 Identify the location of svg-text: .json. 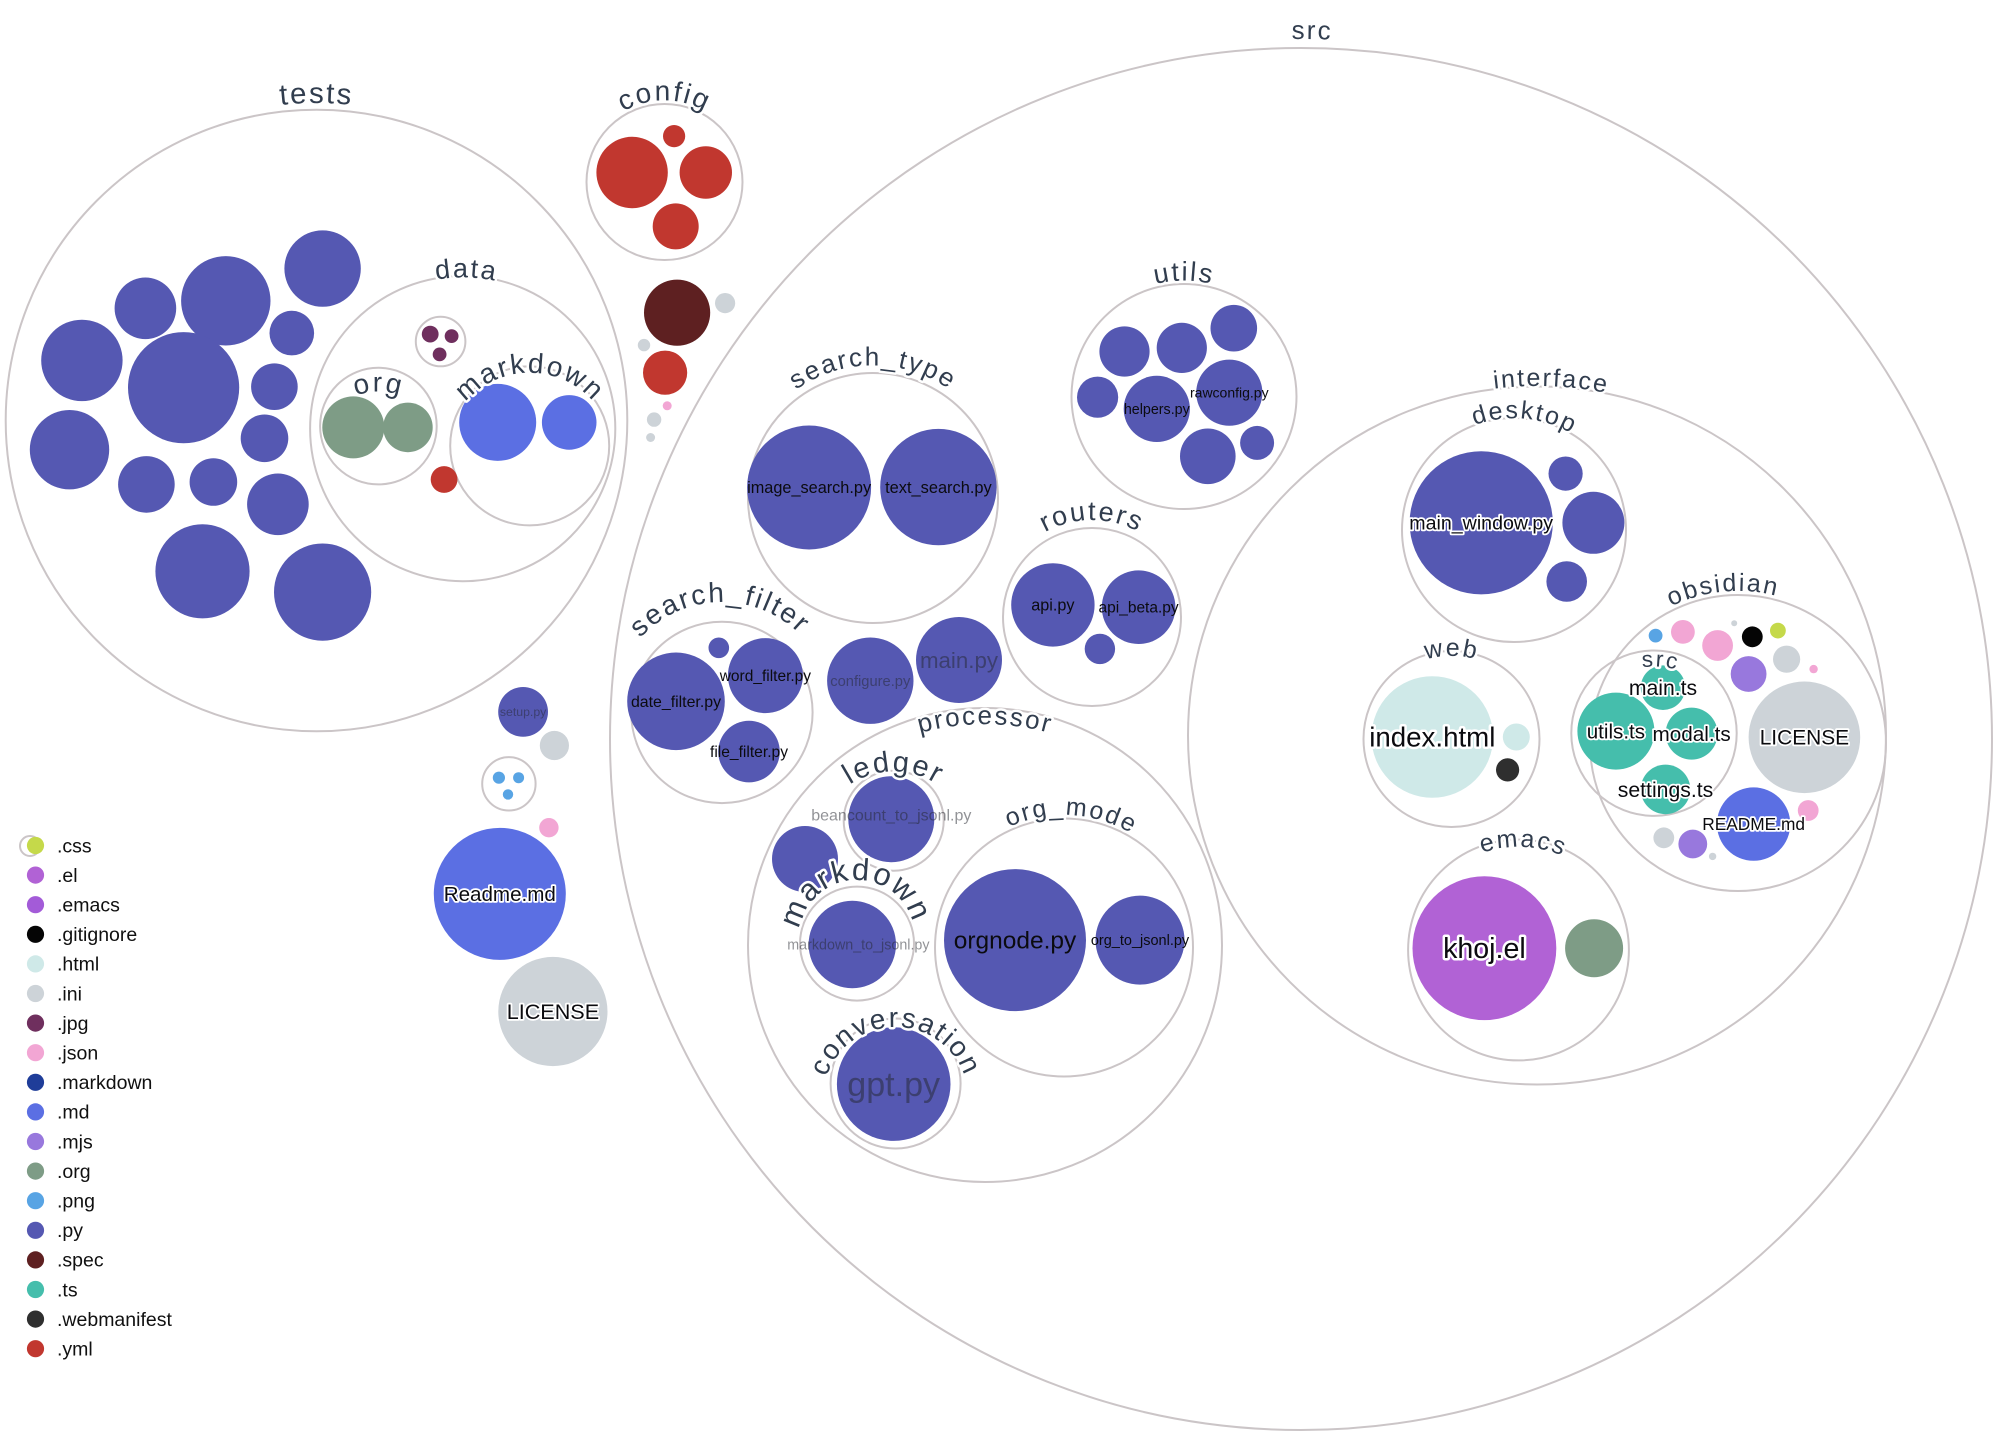
(77, 1054).